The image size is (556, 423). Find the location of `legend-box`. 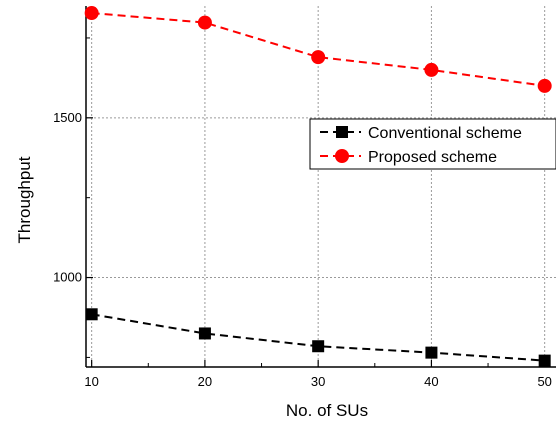

legend-box is located at coordinates (432, 144).